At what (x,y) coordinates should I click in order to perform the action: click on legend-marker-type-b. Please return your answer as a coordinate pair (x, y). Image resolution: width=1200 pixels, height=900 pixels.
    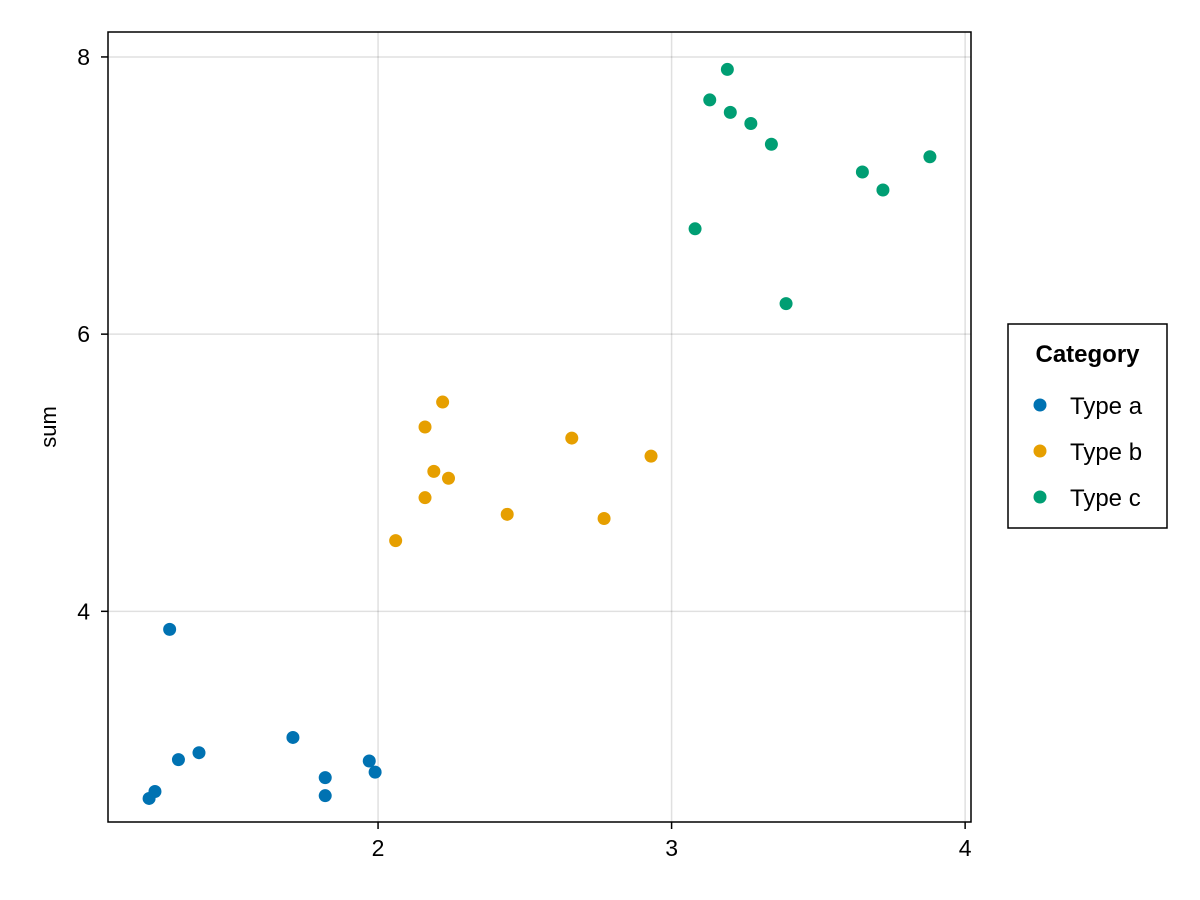
    Looking at the image, I should click on (1040, 451).